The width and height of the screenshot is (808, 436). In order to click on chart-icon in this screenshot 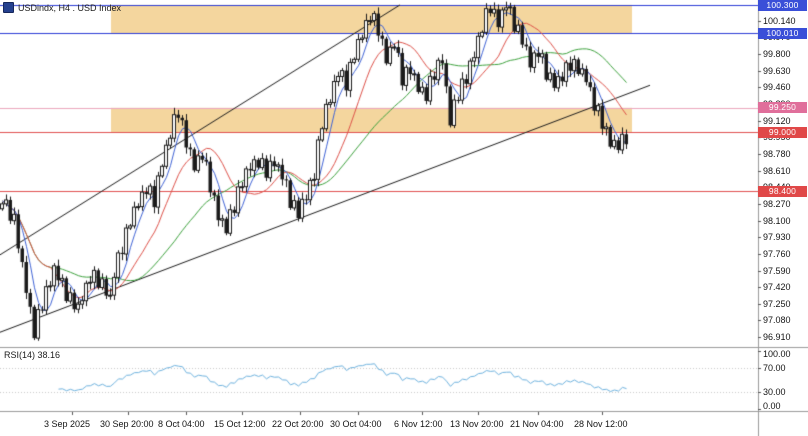, I will do `click(8, 7)`.